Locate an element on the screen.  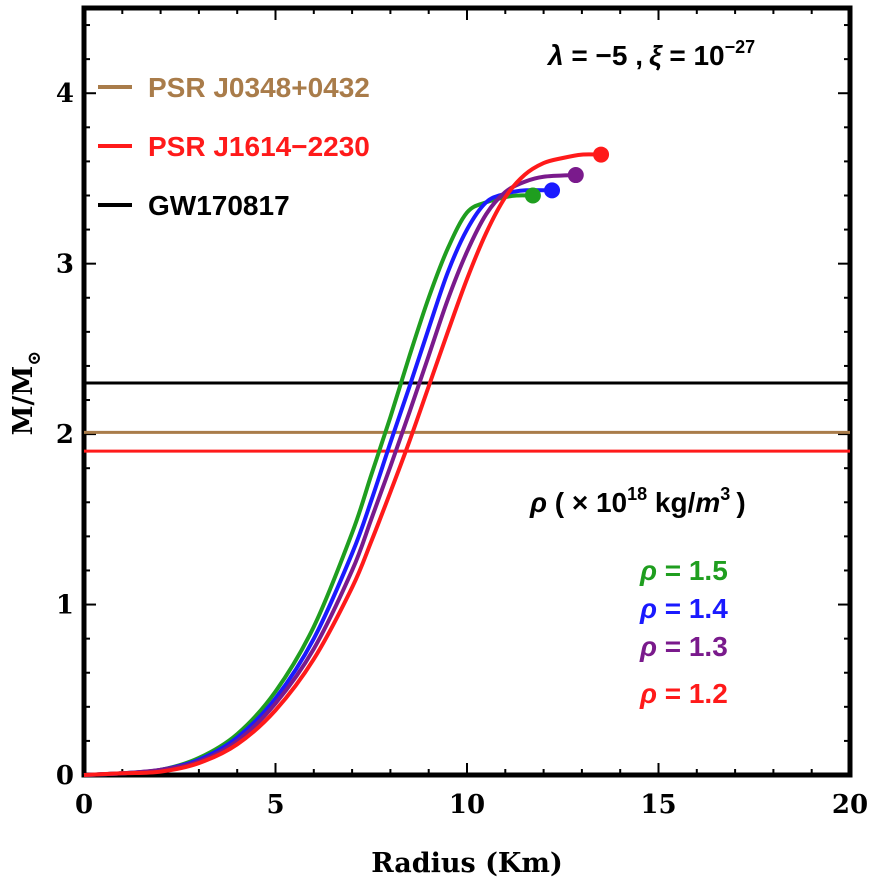
series-label-1-3-rho: ρ is located at coordinates (648, 646).